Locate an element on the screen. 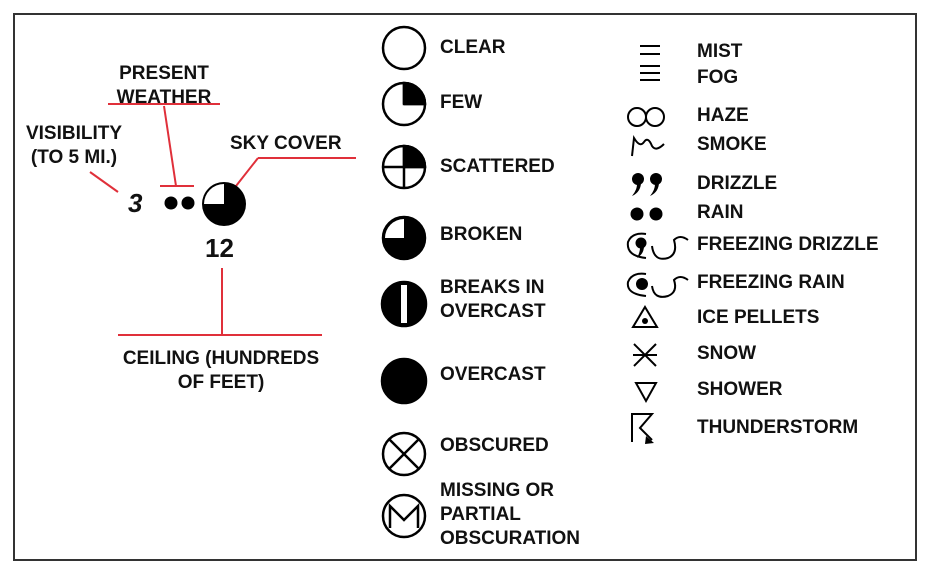 This screenshot has height=574, width=930. broken-circle-icon is located at coordinates (404, 238).